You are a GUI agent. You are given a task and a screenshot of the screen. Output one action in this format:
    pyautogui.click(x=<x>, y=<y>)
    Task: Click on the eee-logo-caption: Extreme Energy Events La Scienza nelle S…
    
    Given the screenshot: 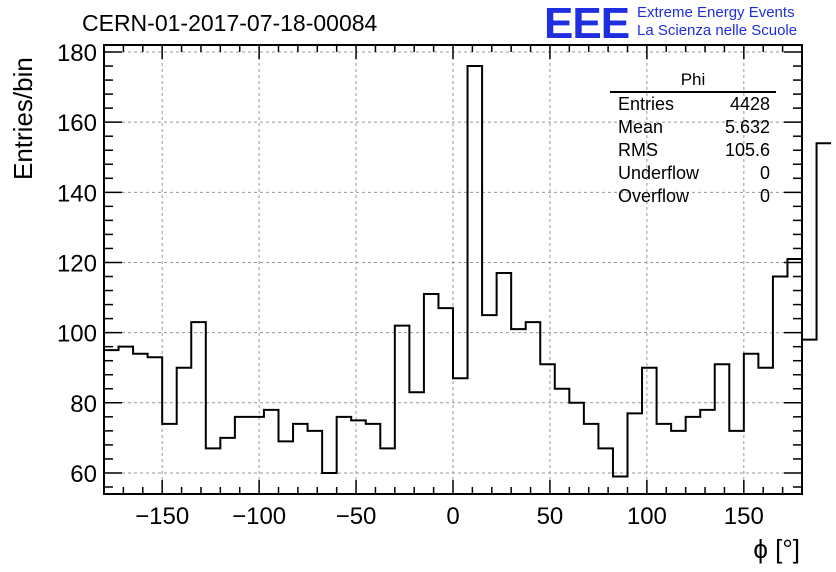 What is the action you would take?
    pyautogui.click(x=717, y=22)
    